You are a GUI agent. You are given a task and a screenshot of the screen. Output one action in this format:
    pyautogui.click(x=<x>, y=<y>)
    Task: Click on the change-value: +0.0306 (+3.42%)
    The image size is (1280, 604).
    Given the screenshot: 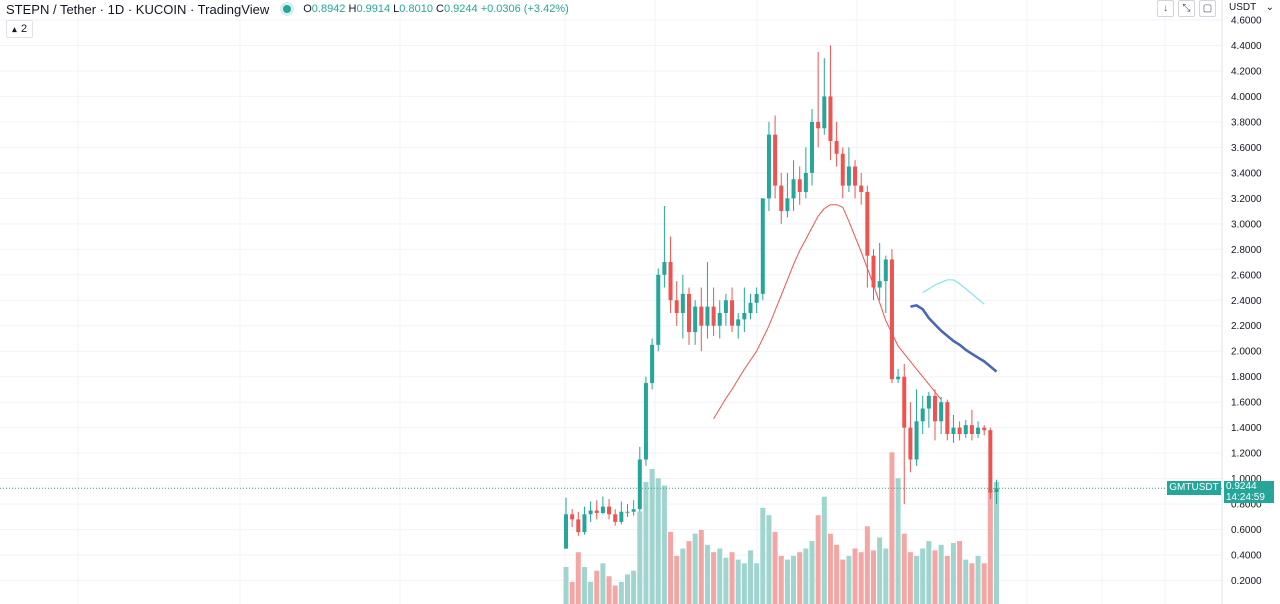 What is the action you would take?
    pyautogui.click(x=524, y=9)
    